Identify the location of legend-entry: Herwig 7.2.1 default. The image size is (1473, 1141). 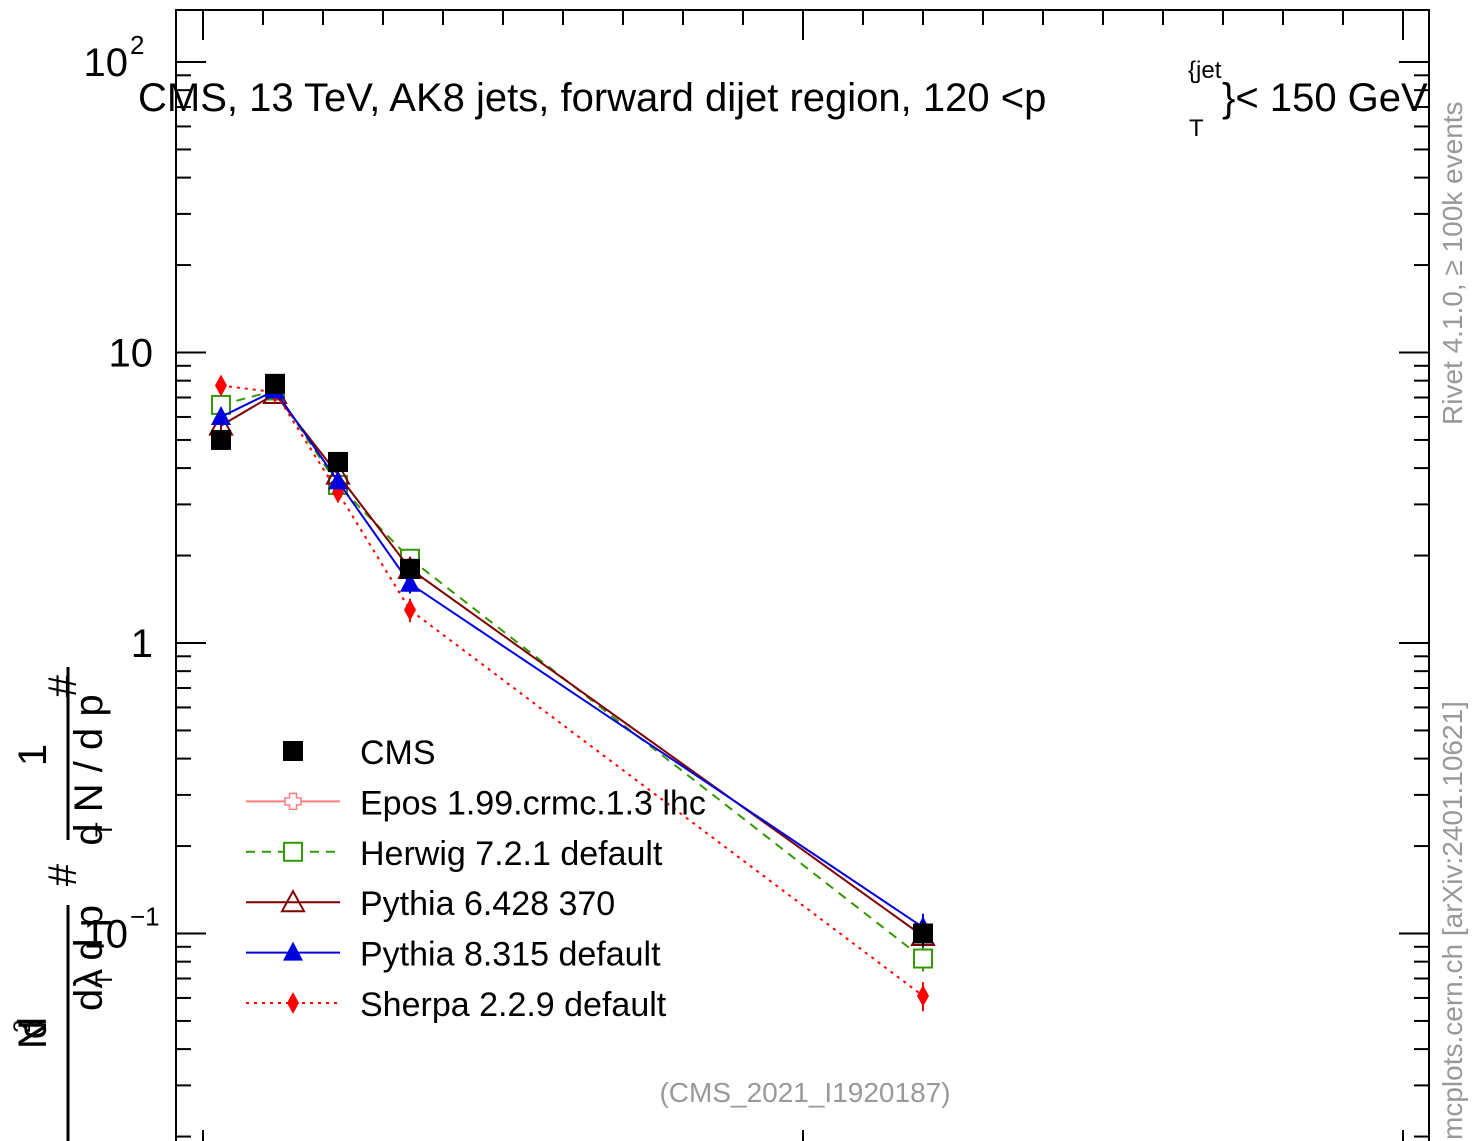
(454, 854).